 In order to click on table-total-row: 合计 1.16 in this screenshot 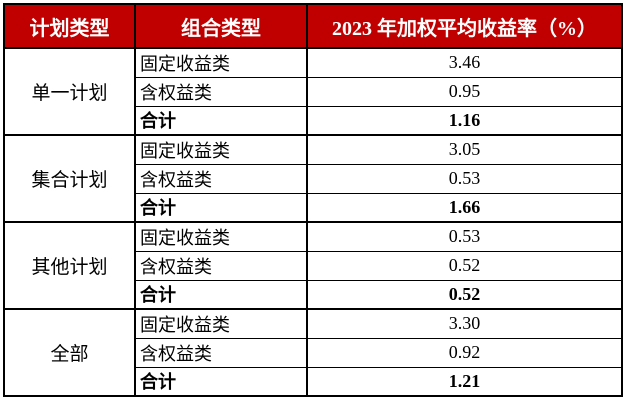, I will do `click(313, 120)`.